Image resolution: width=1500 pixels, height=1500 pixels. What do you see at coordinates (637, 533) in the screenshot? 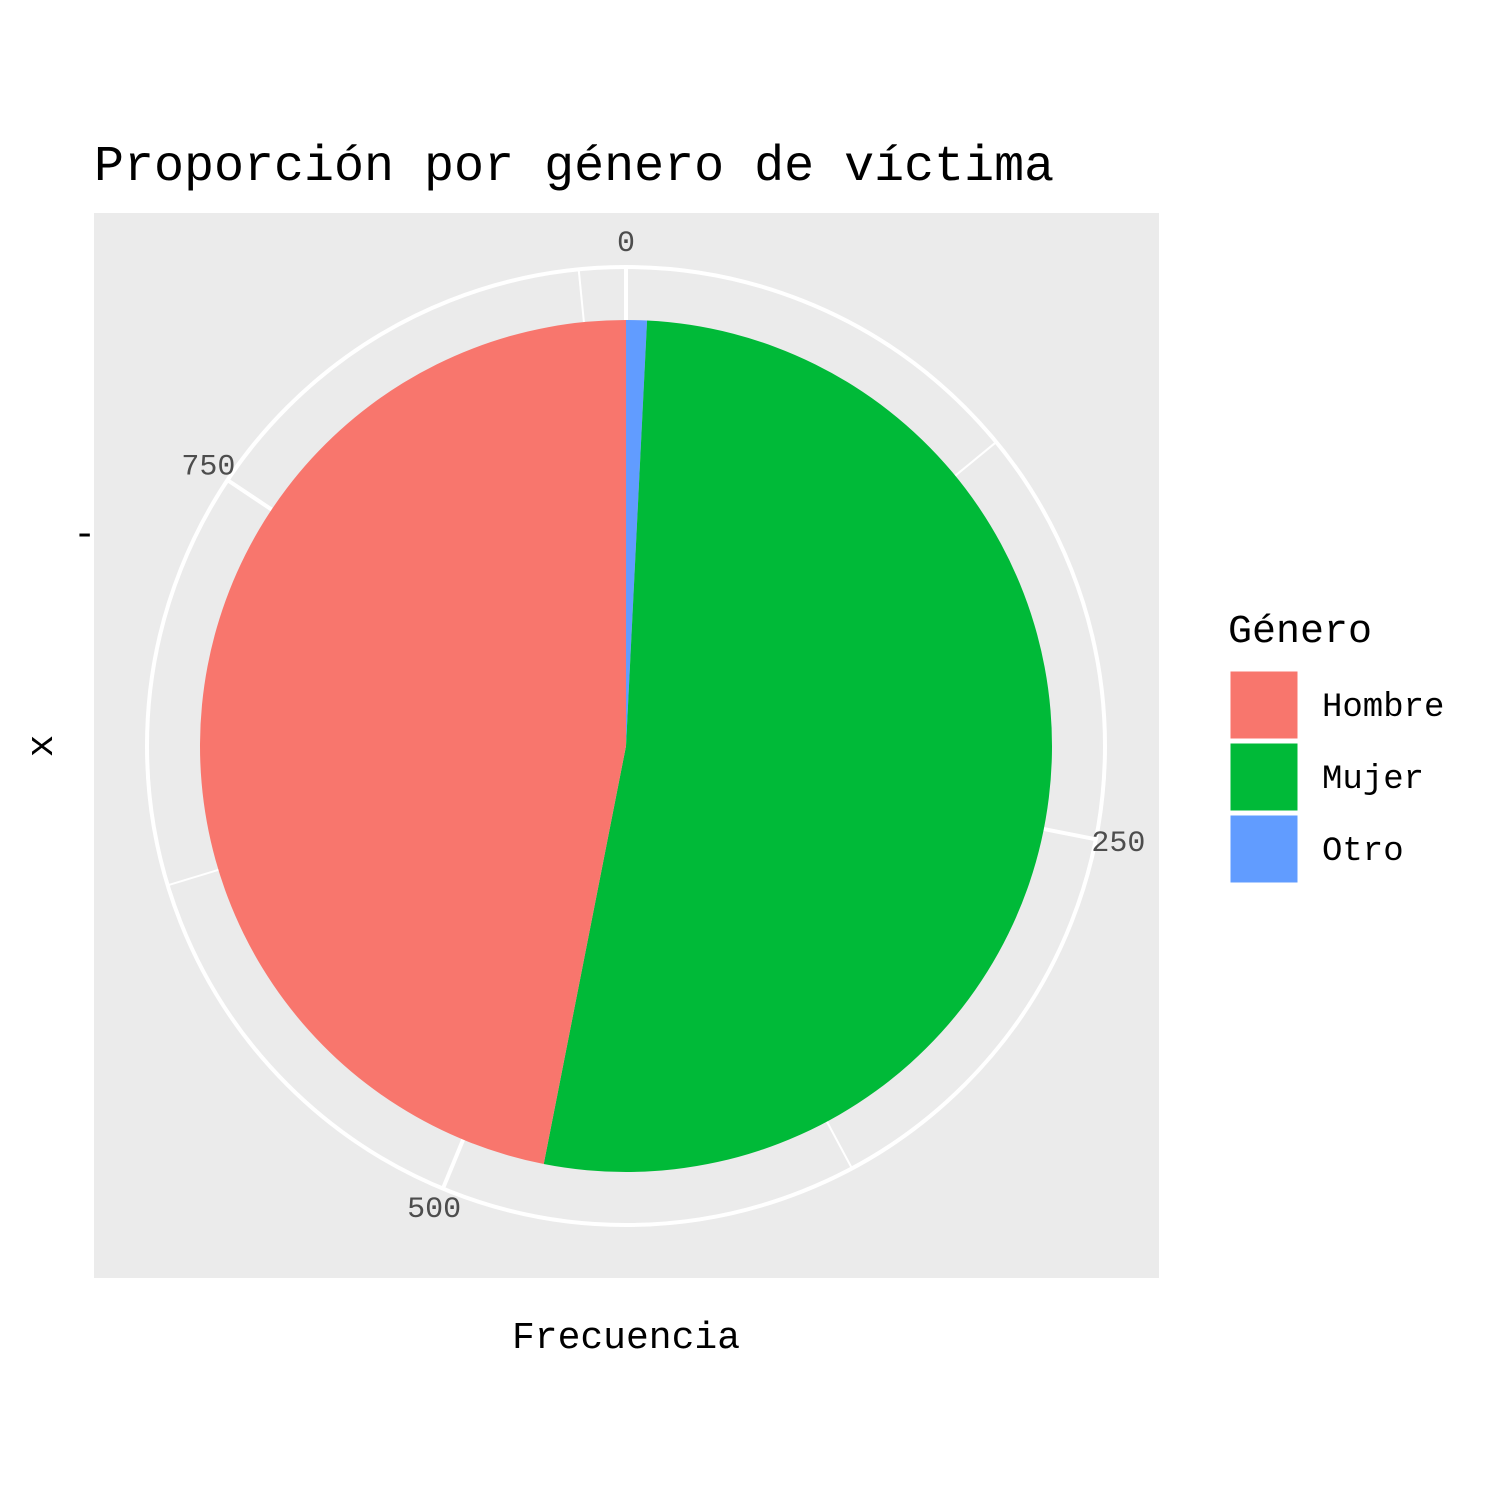
I see `pie-slice-otro` at bounding box center [637, 533].